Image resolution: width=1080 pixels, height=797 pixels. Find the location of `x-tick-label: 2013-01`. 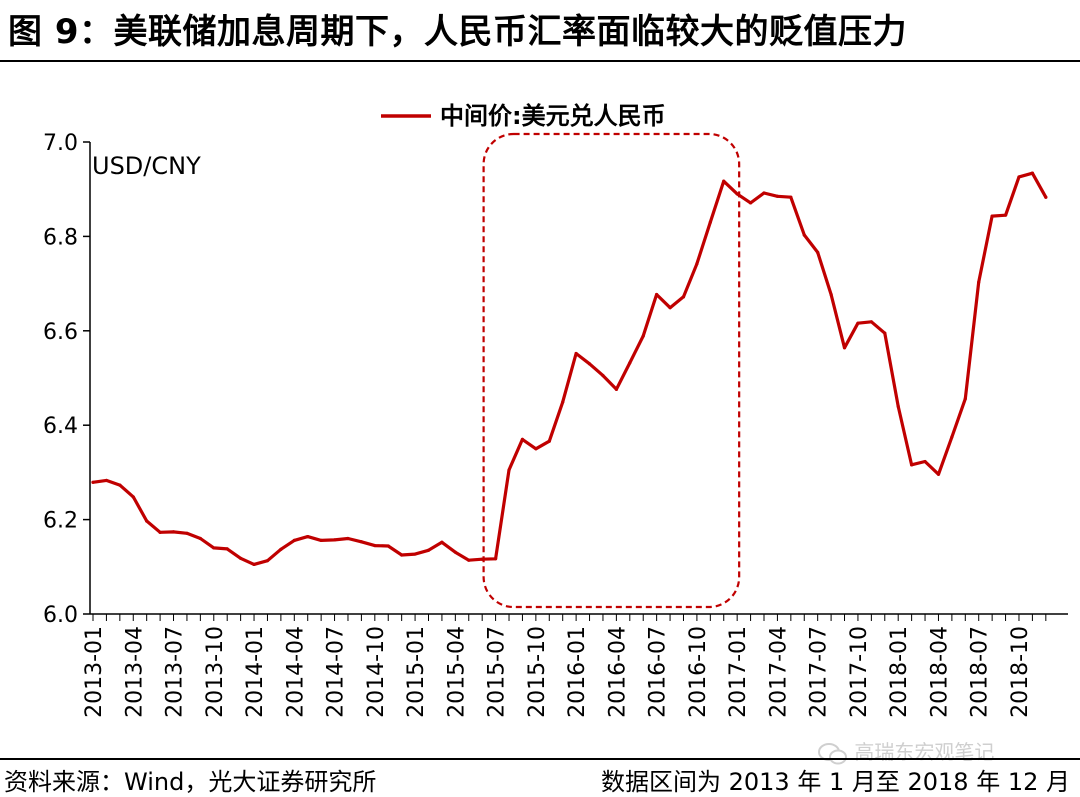

x-tick-label: 2013-01 is located at coordinates (94, 672).